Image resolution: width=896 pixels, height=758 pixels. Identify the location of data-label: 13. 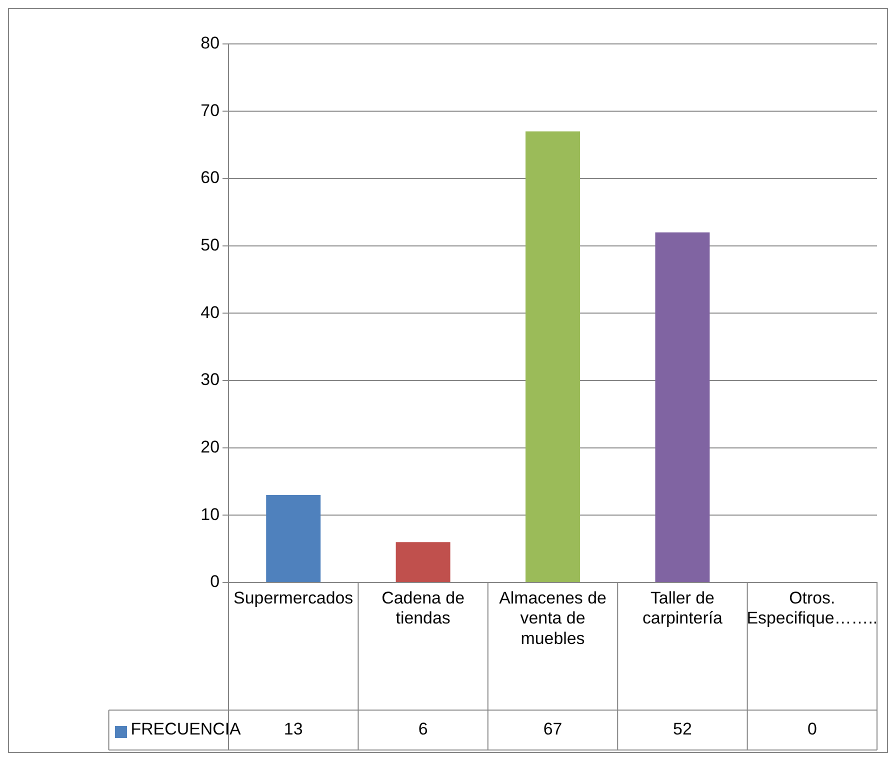
(293, 729).